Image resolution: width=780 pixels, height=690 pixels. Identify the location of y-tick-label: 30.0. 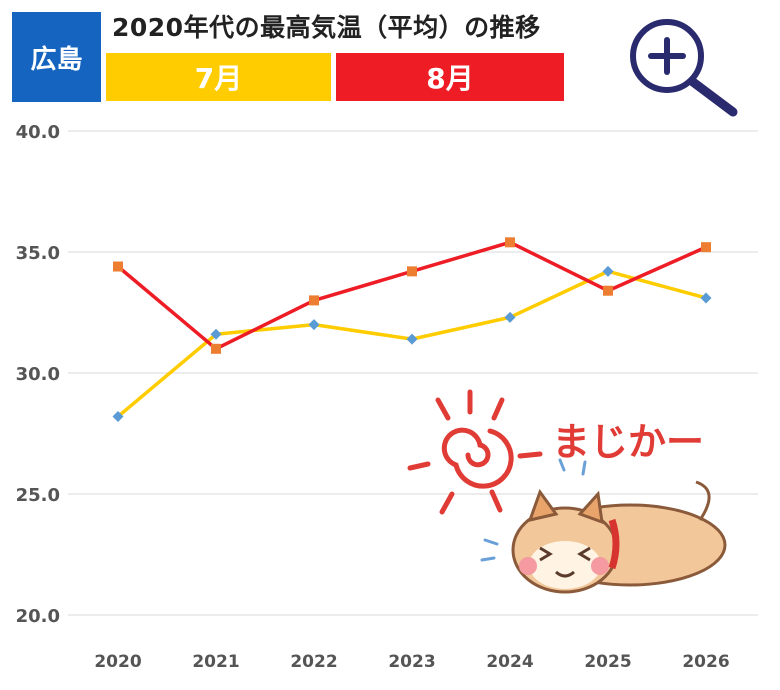
(38, 374).